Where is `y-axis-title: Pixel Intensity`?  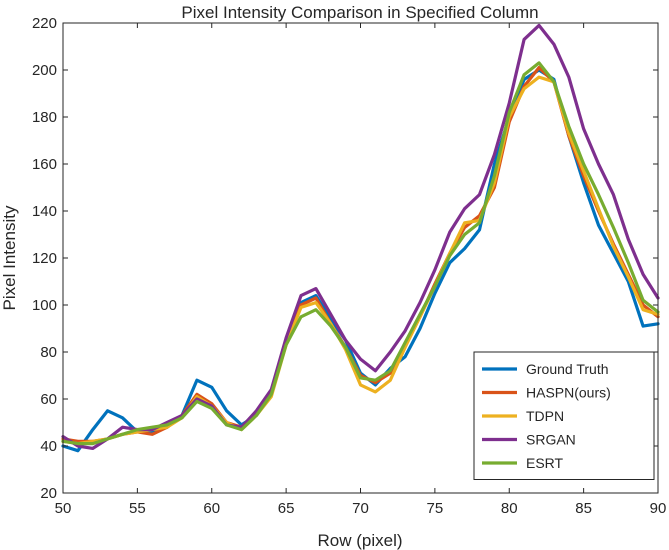 y-axis-title: Pixel Intensity is located at coordinates (9, 257).